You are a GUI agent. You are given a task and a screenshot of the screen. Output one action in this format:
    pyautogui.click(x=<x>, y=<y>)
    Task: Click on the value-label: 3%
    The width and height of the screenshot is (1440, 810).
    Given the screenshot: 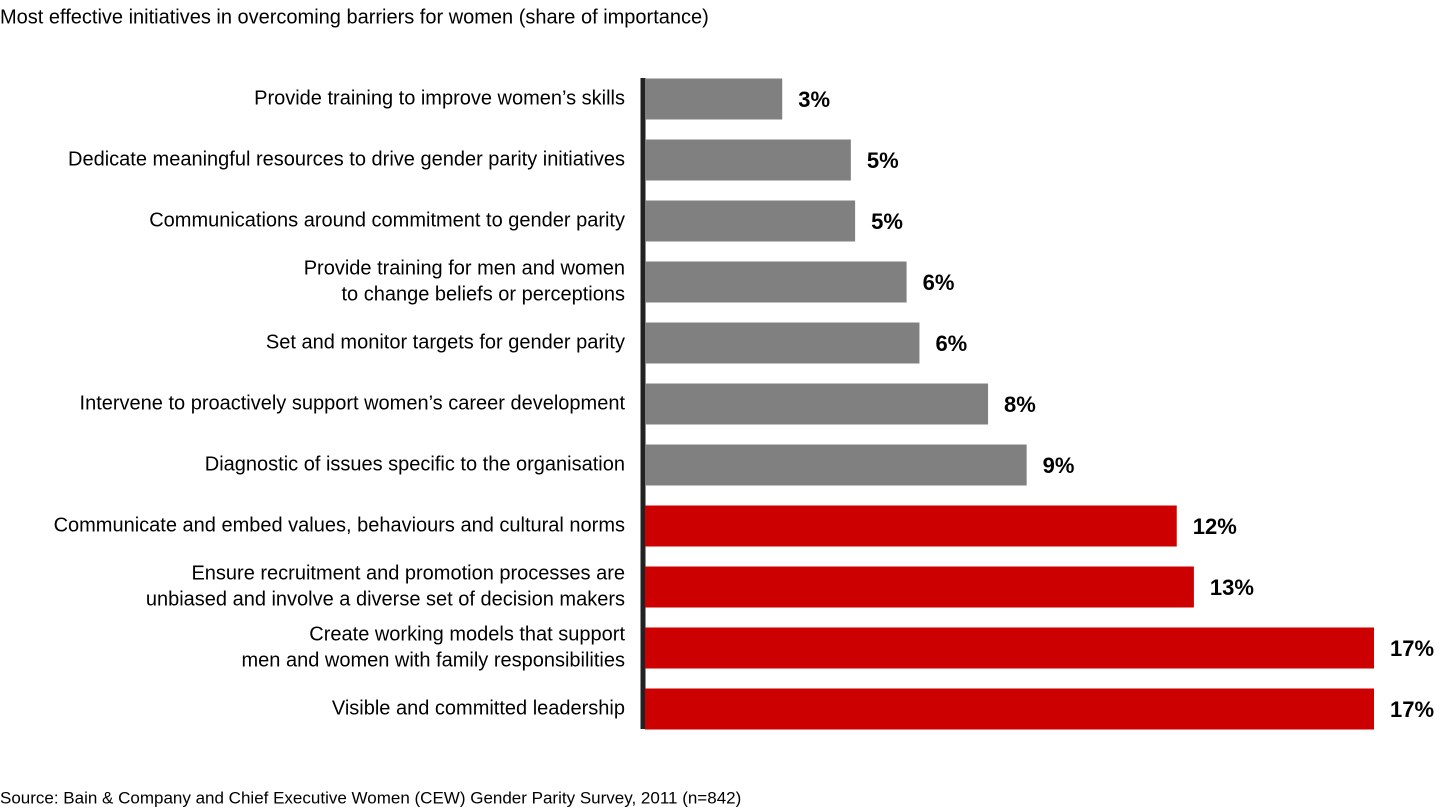 What is the action you would take?
    pyautogui.click(x=814, y=99)
    